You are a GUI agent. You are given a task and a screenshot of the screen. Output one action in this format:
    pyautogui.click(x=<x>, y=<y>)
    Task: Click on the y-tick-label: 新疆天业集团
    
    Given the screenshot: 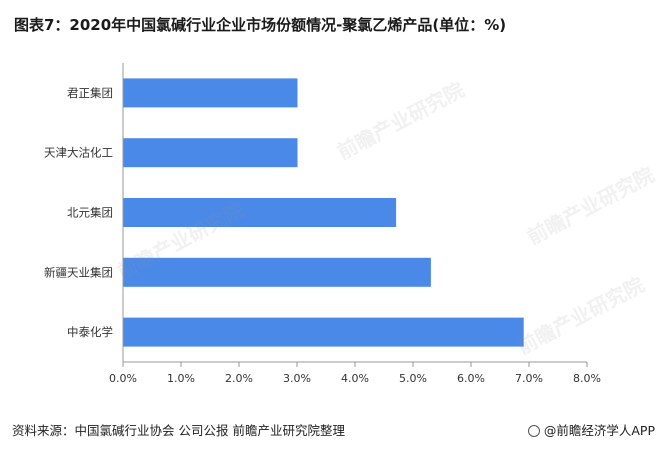 What is the action you would take?
    pyautogui.click(x=78, y=272)
    